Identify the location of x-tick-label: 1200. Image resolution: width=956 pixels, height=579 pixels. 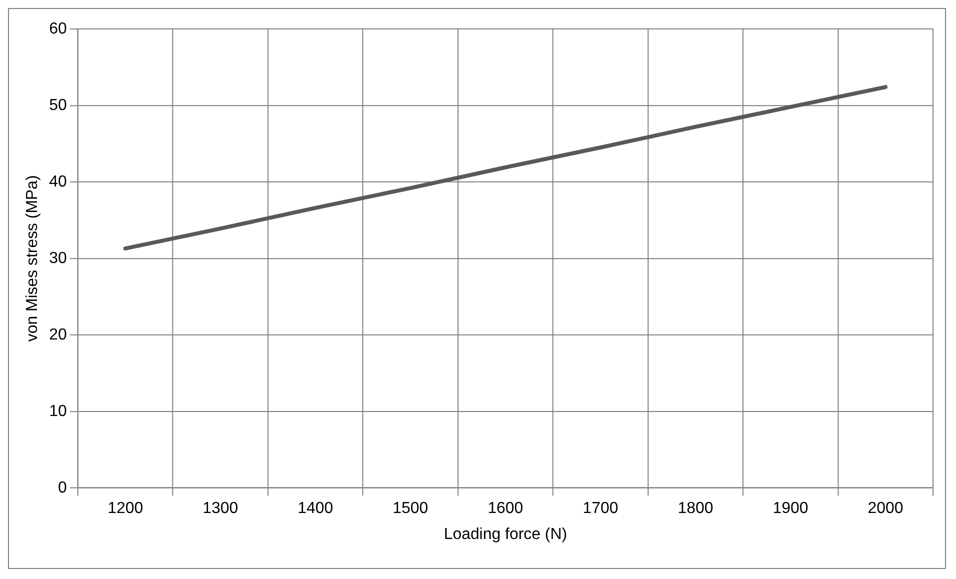
(126, 508).